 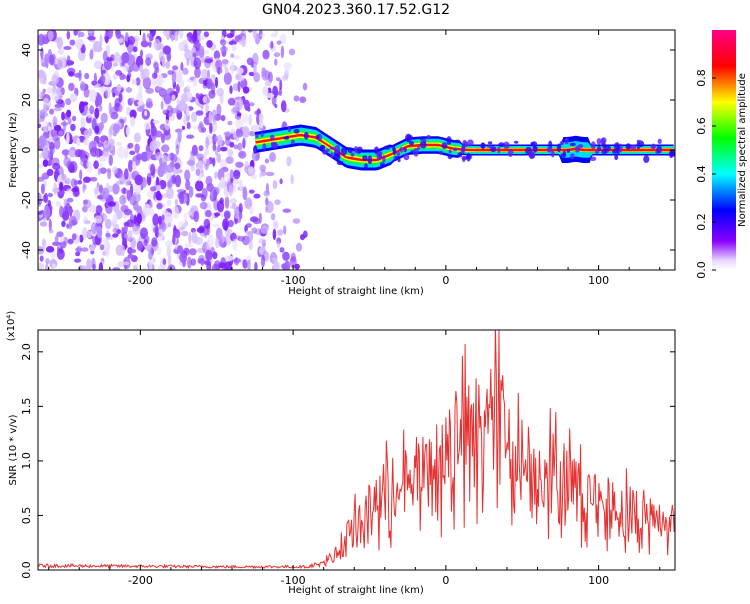 I want to click on y-tick-label: -20, so click(x=26, y=200).